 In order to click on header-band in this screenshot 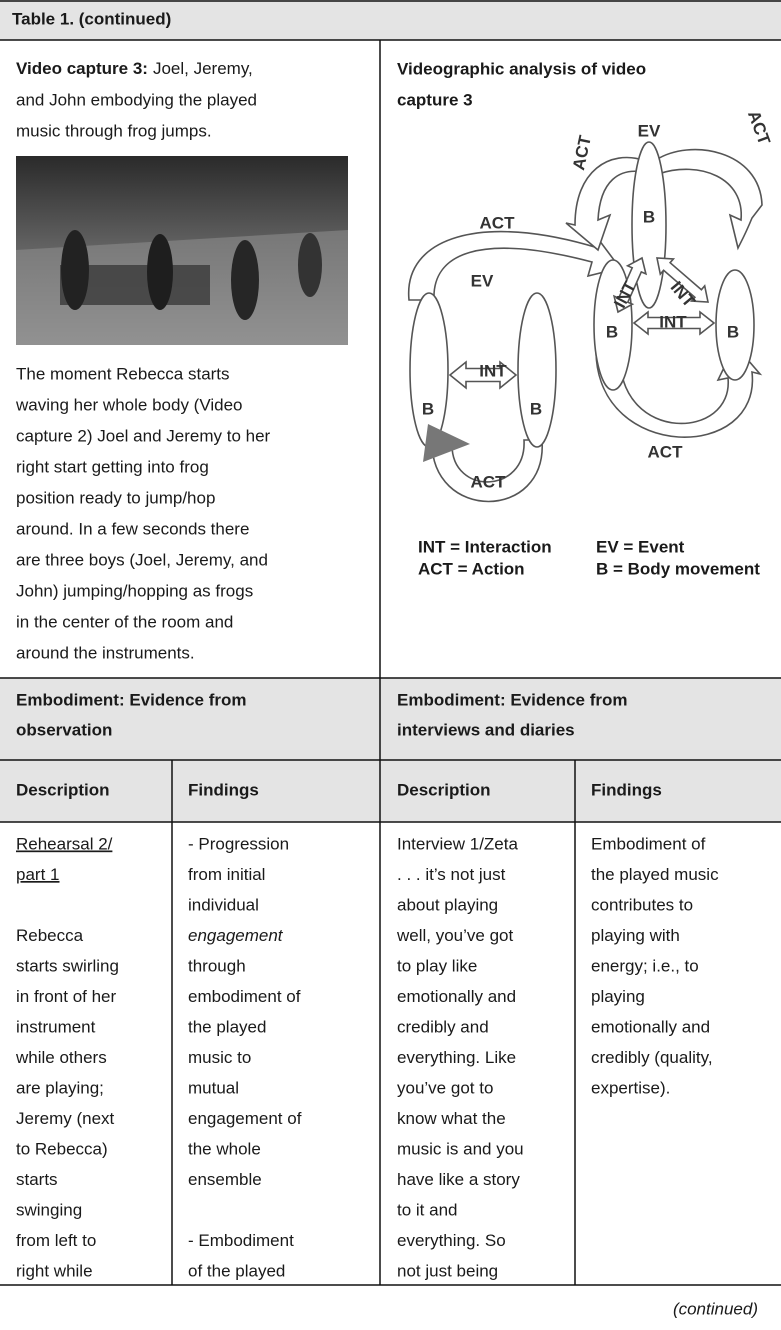, I will do `click(390, 20)`.